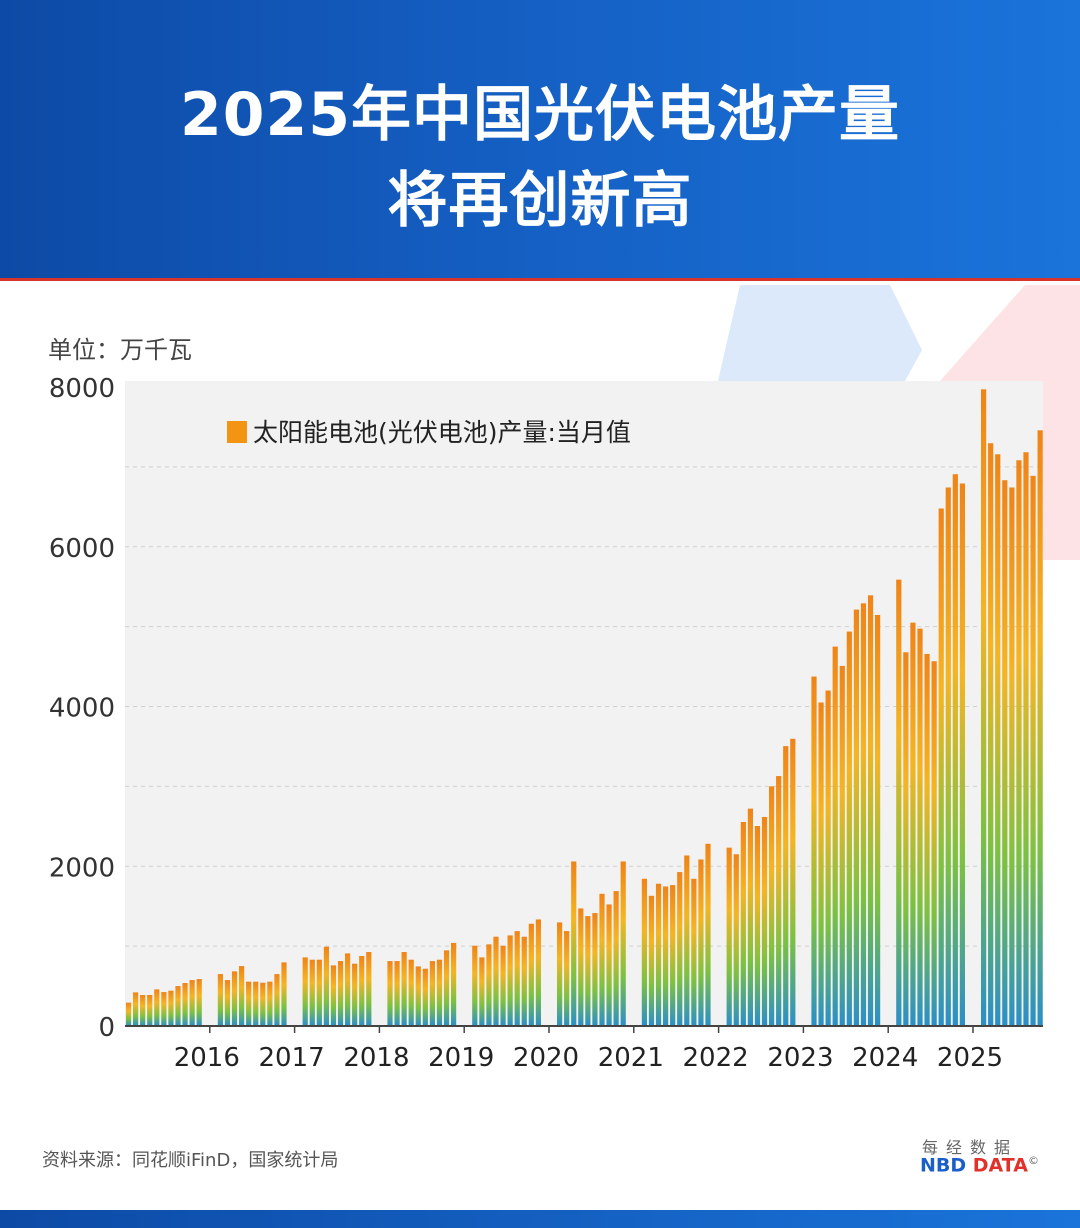 The width and height of the screenshot is (1080, 1228). Describe the element at coordinates (546, 1058) in the screenshot. I see `x-tick-label: 2020` at that location.